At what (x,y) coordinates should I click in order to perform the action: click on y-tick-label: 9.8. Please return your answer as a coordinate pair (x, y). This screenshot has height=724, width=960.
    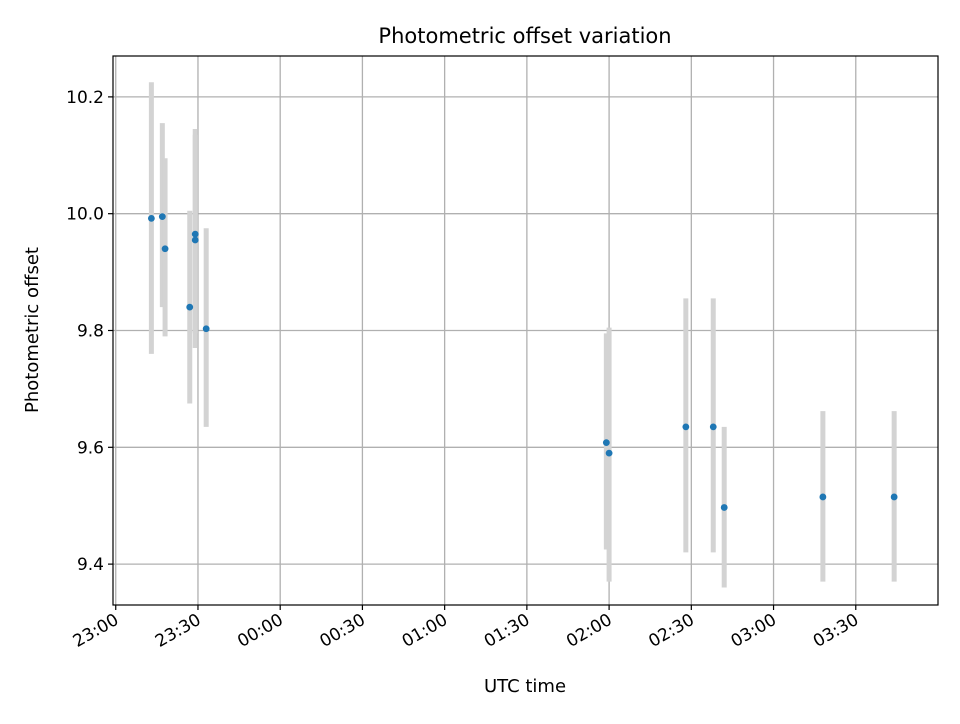
    Looking at the image, I should click on (90, 332).